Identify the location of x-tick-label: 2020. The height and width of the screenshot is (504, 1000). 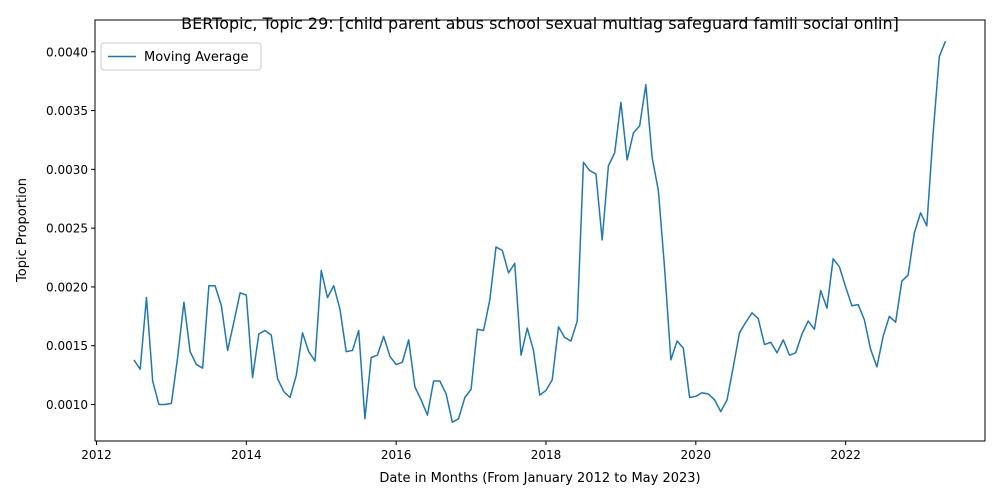
(696, 455).